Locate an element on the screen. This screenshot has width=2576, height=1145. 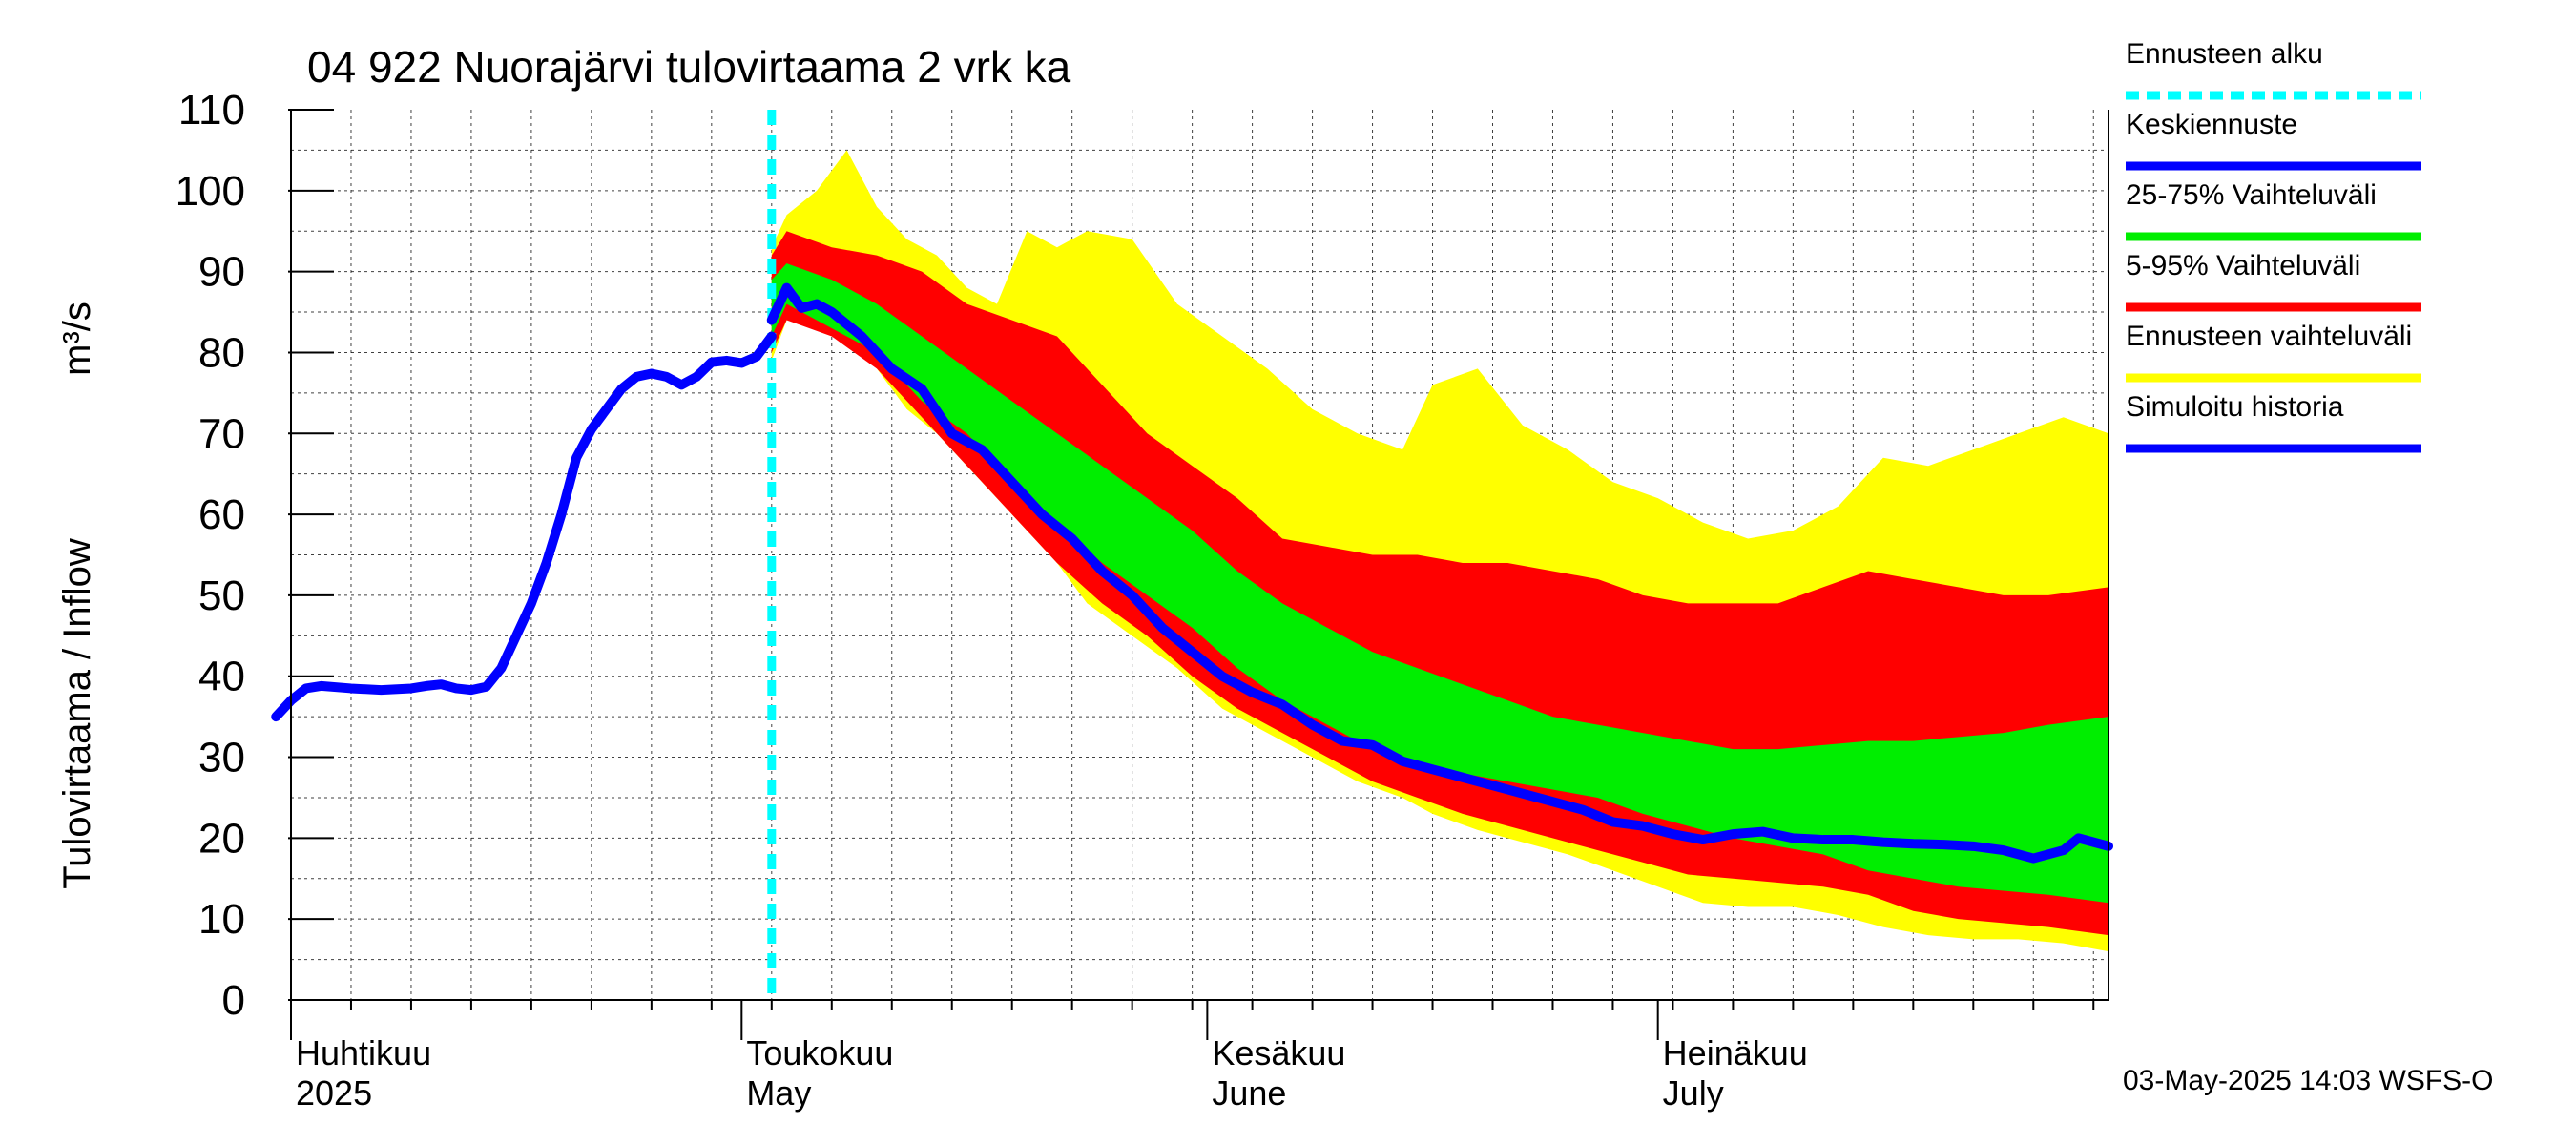
series-line-simuloitu-historia is located at coordinates (524, 527).